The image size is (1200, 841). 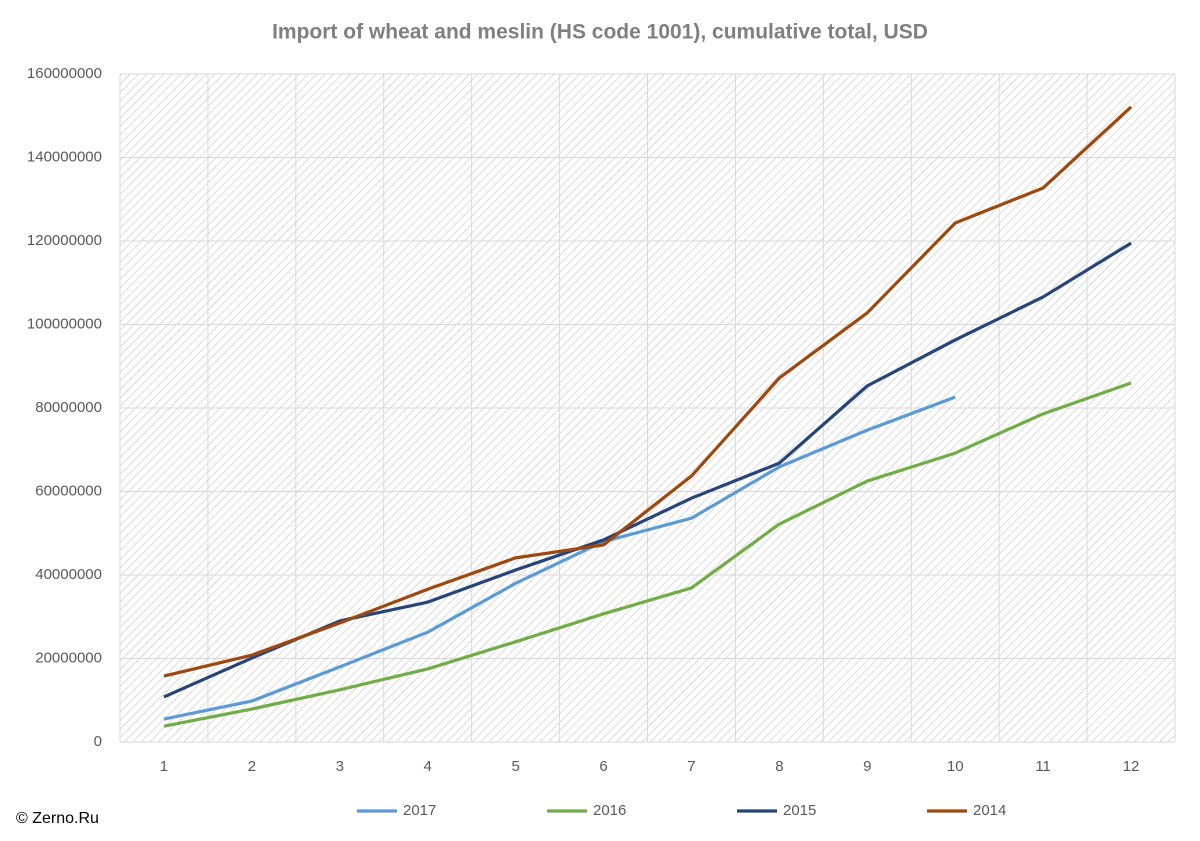 I want to click on legend-label: 2015, so click(x=799, y=810).